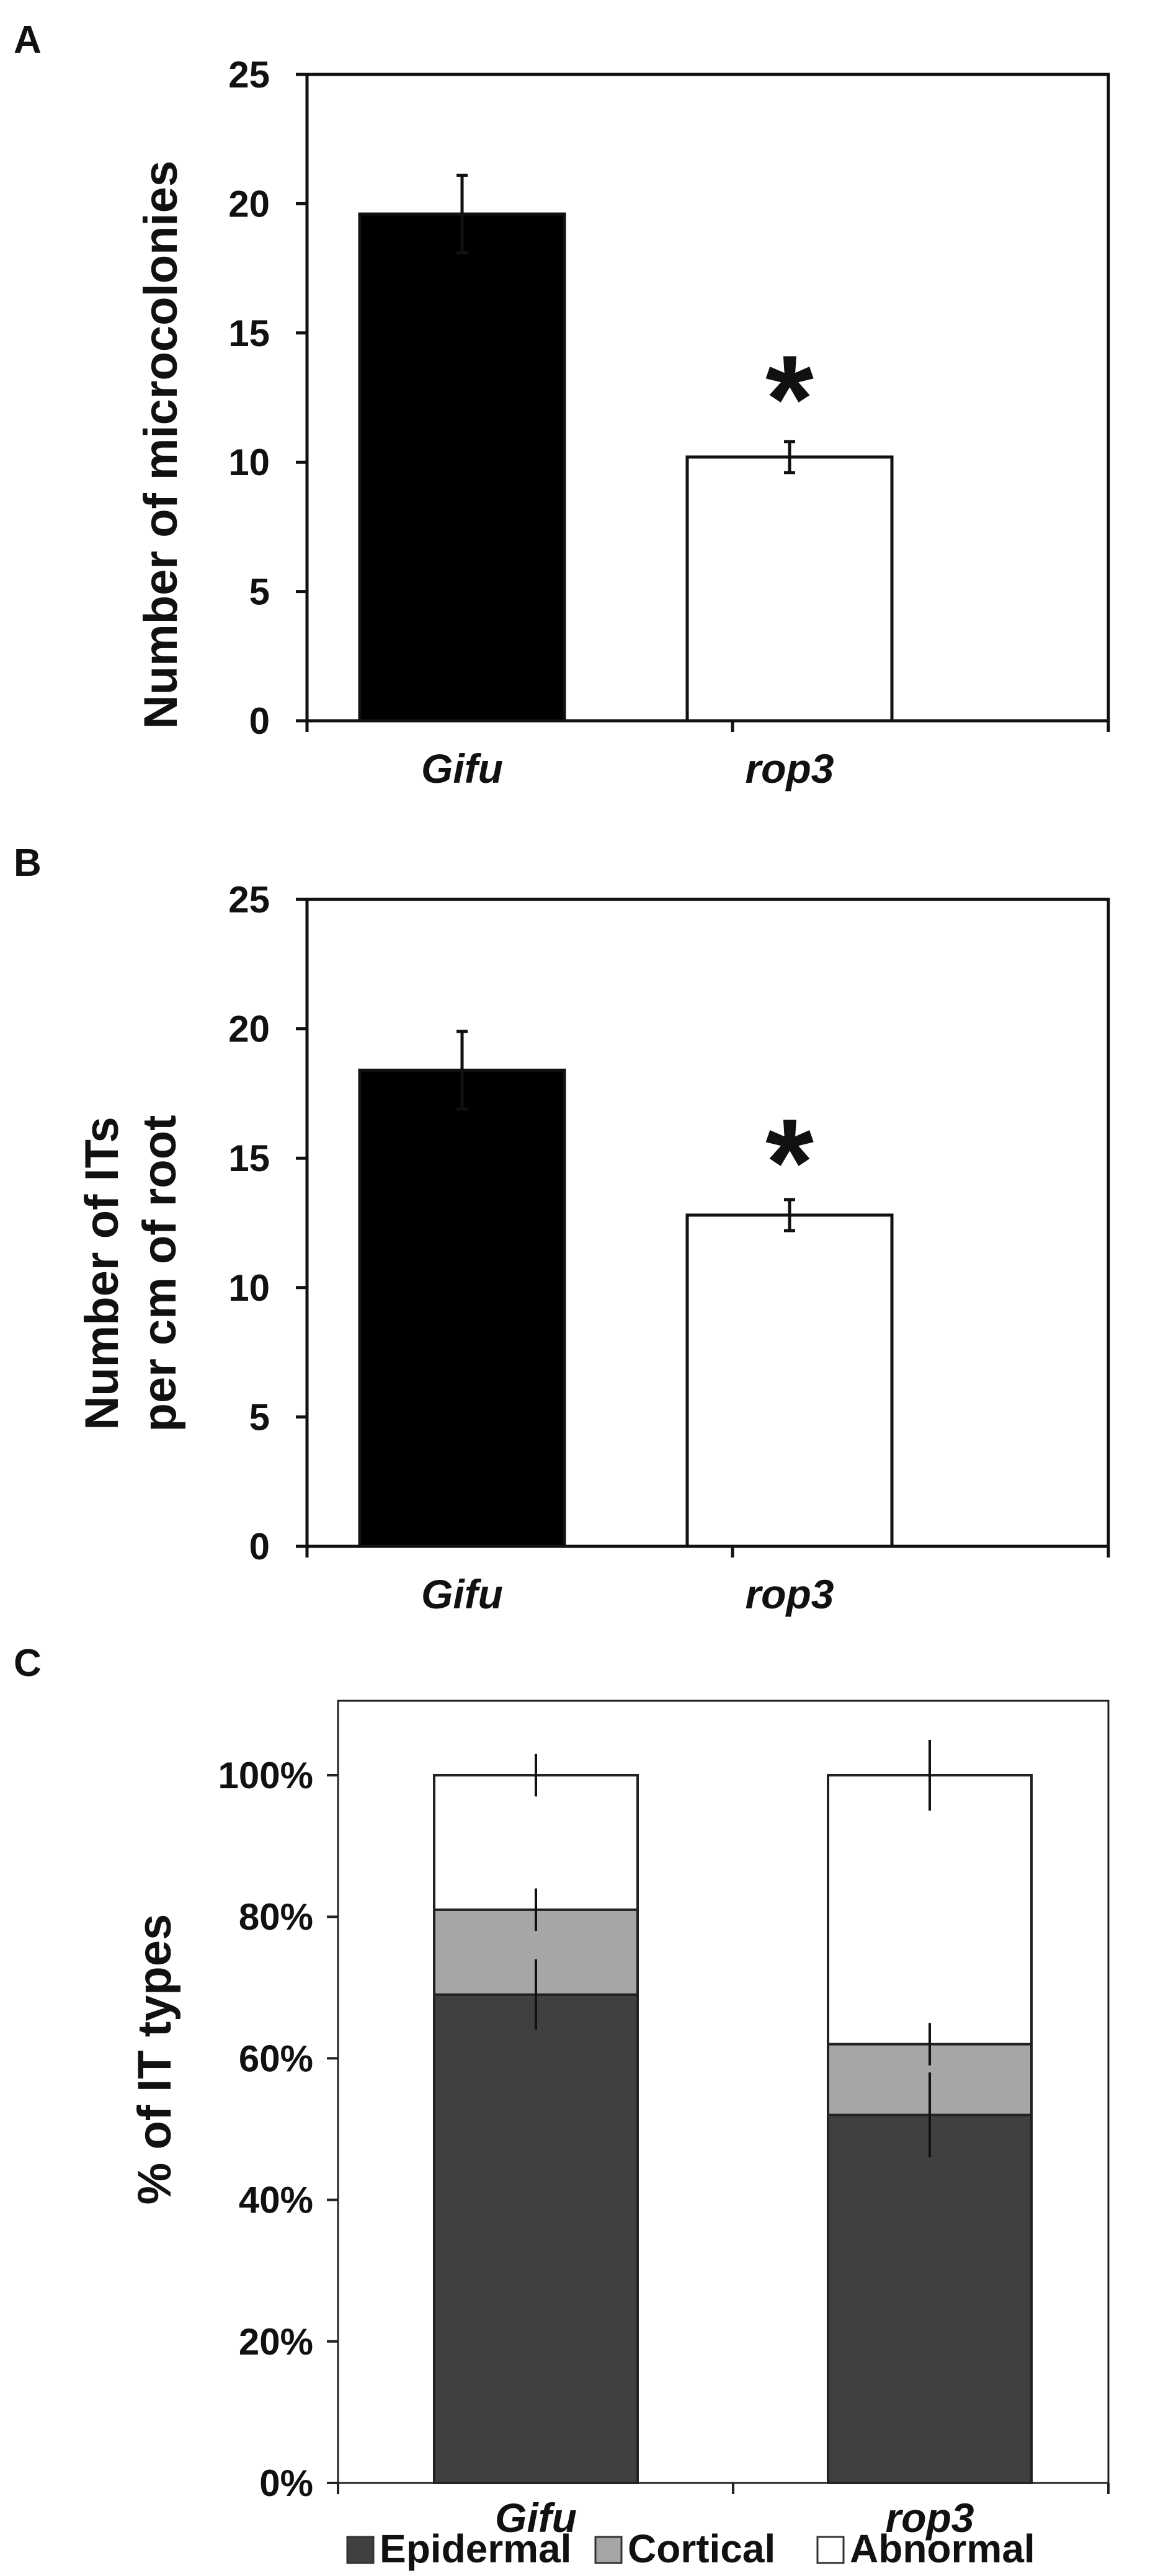 The width and height of the screenshot is (1158, 2576). Describe the element at coordinates (462, 1594) in the screenshot. I see `panel-b-category-label-gifu: Gifu` at that location.